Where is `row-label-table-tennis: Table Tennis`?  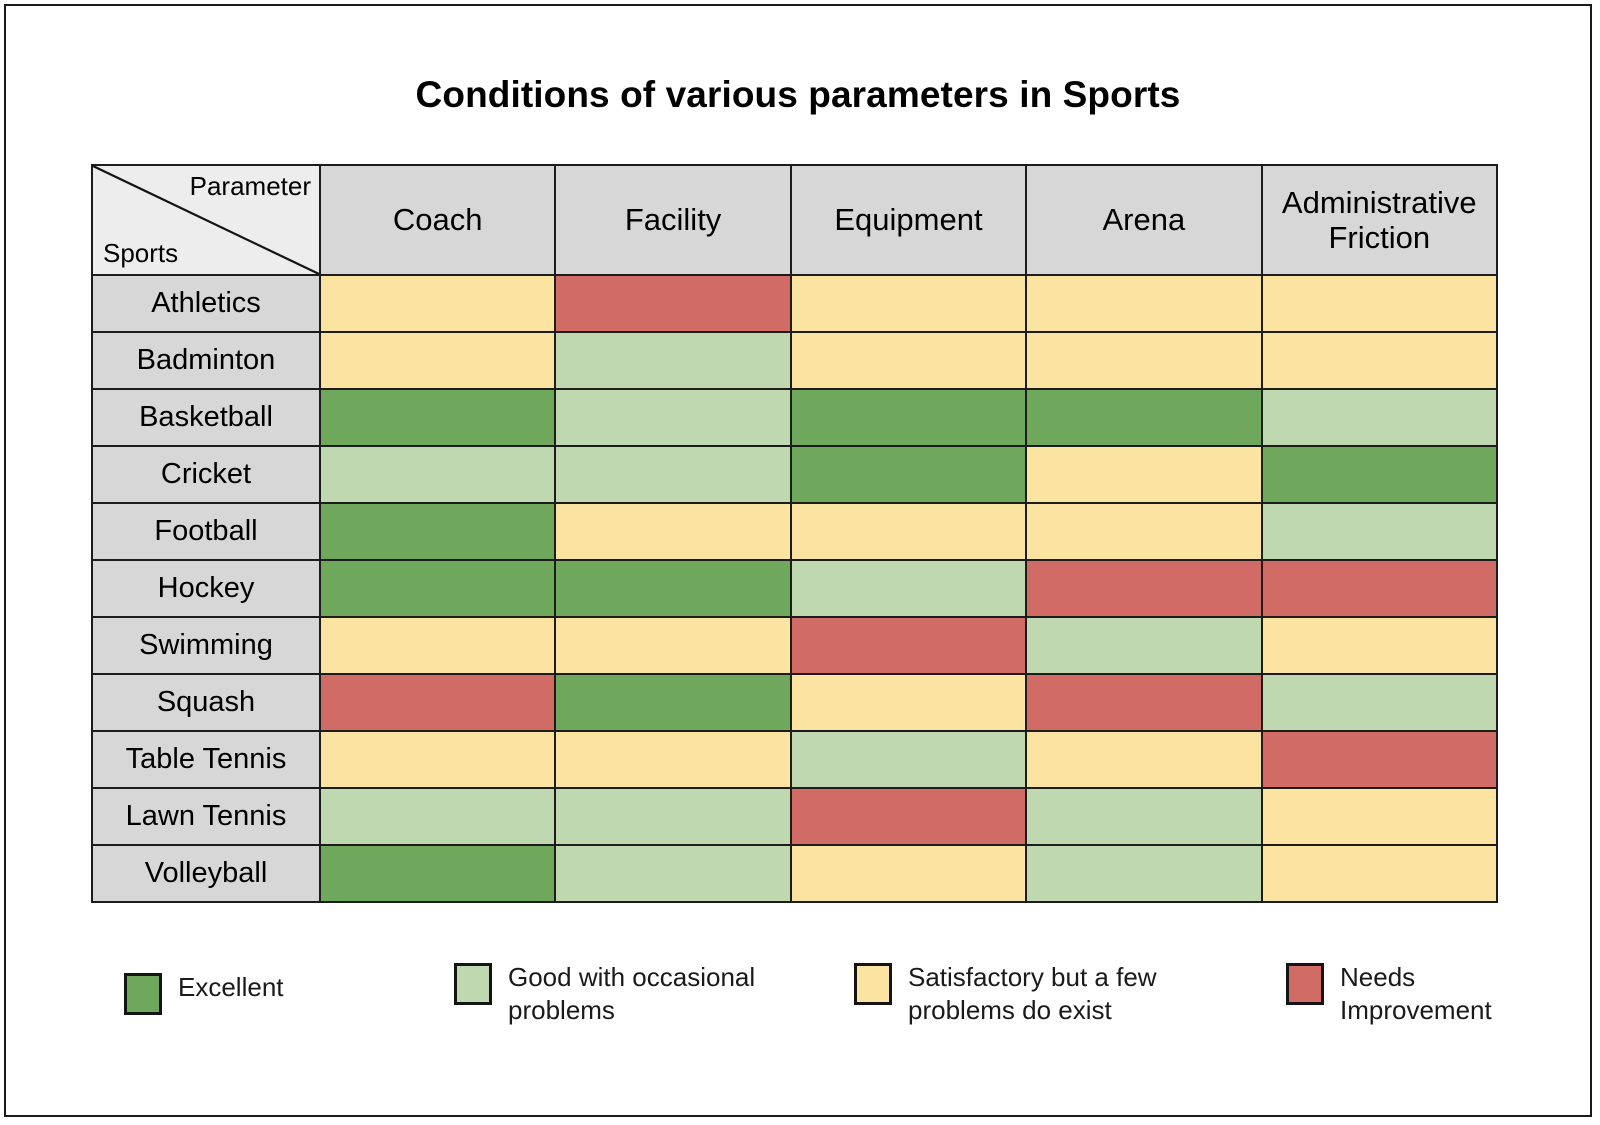 row-label-table-tennis: Table Tennis is located at coordinates (206, 759).